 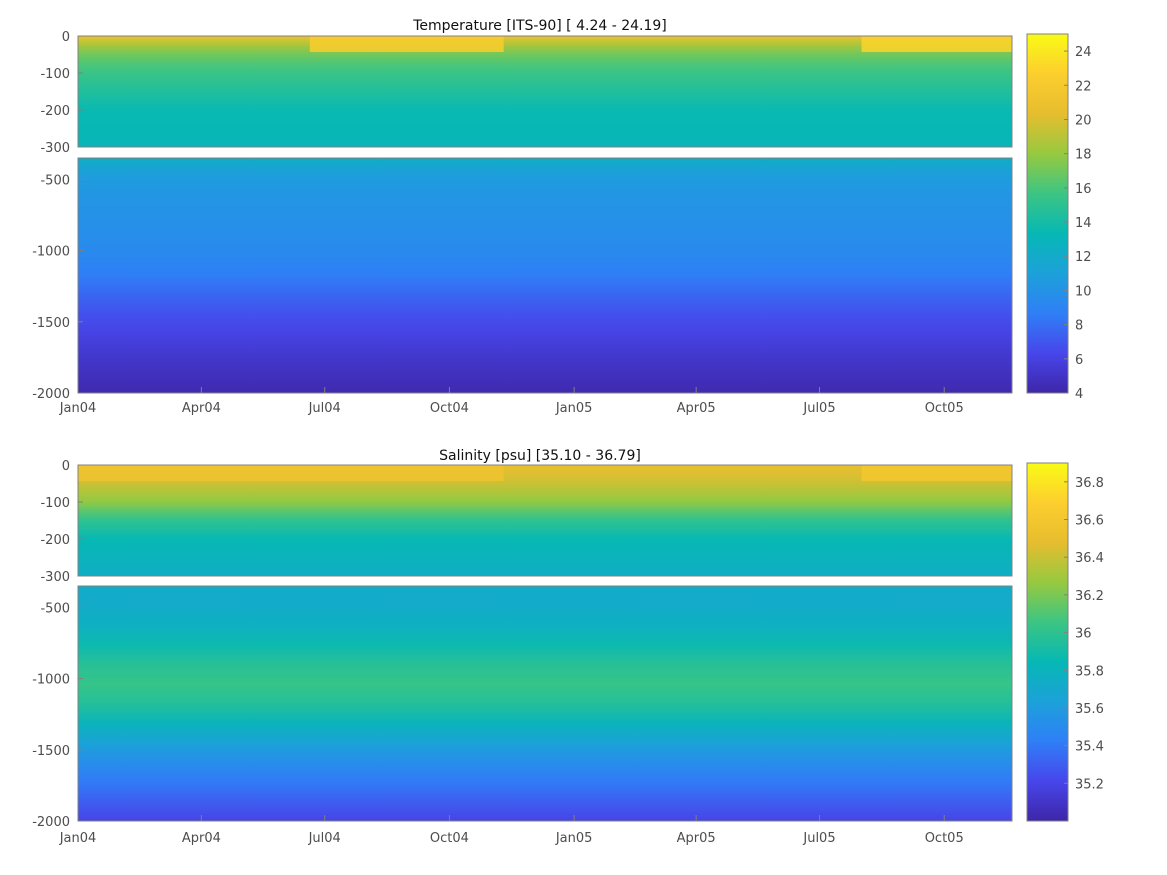 I want to click on salinity-upper-panel: 0 -100 -200 -300, so click(x=526, y=522).